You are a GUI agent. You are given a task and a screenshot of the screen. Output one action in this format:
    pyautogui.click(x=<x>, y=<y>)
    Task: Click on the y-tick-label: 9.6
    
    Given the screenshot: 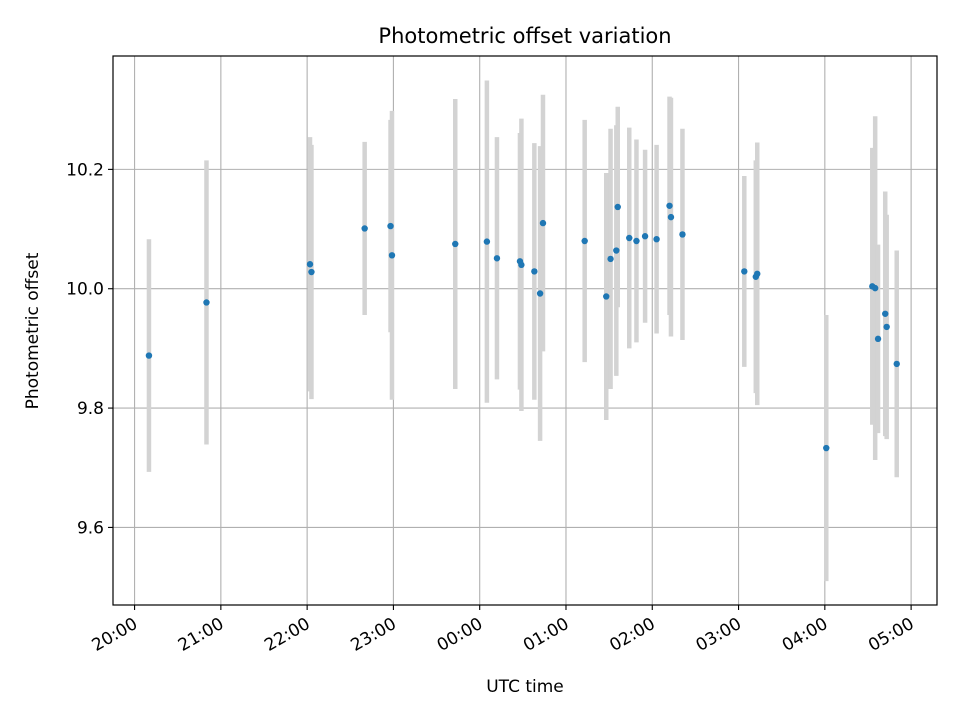 What is the action you would take?
    pyautogui.click(x=90, y=528)
    